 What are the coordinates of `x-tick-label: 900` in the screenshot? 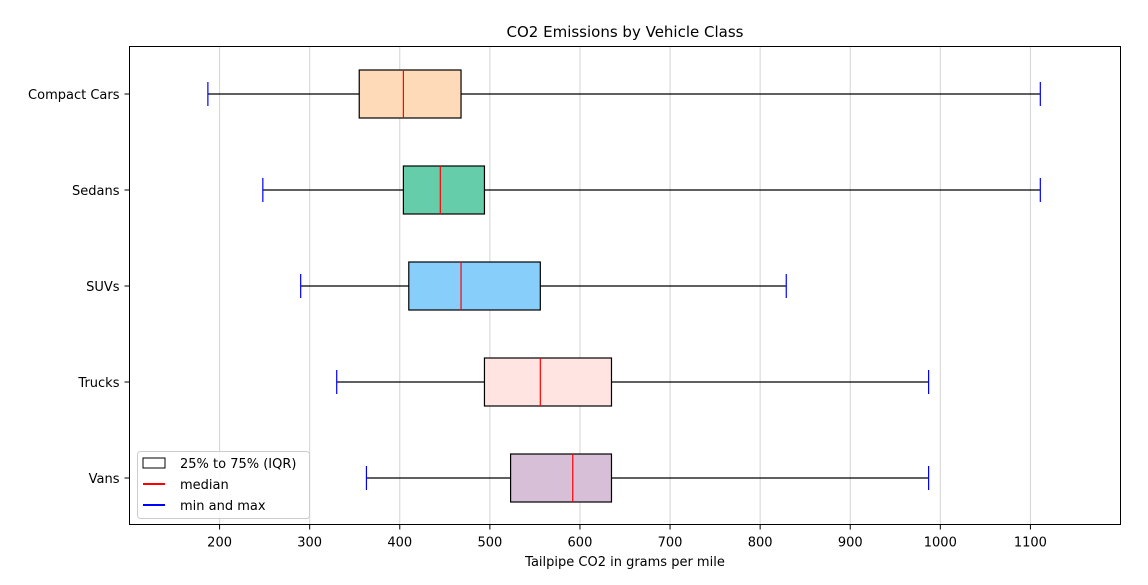 It's located at (850, 543).